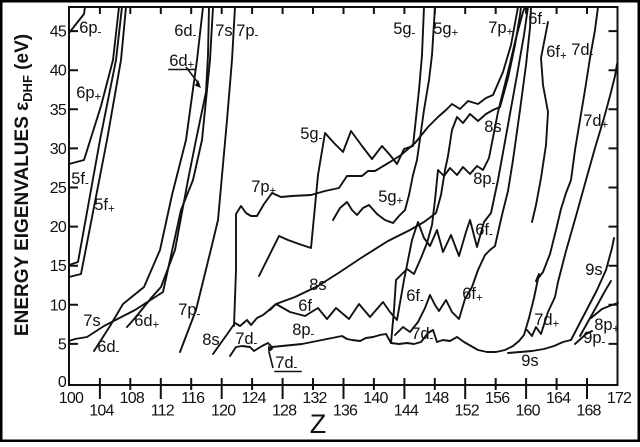 This screenshot has width=640, height=447. Describe the element at coordinates (58, 32) in the screenshot. I see `svg-text: 45` at that location.